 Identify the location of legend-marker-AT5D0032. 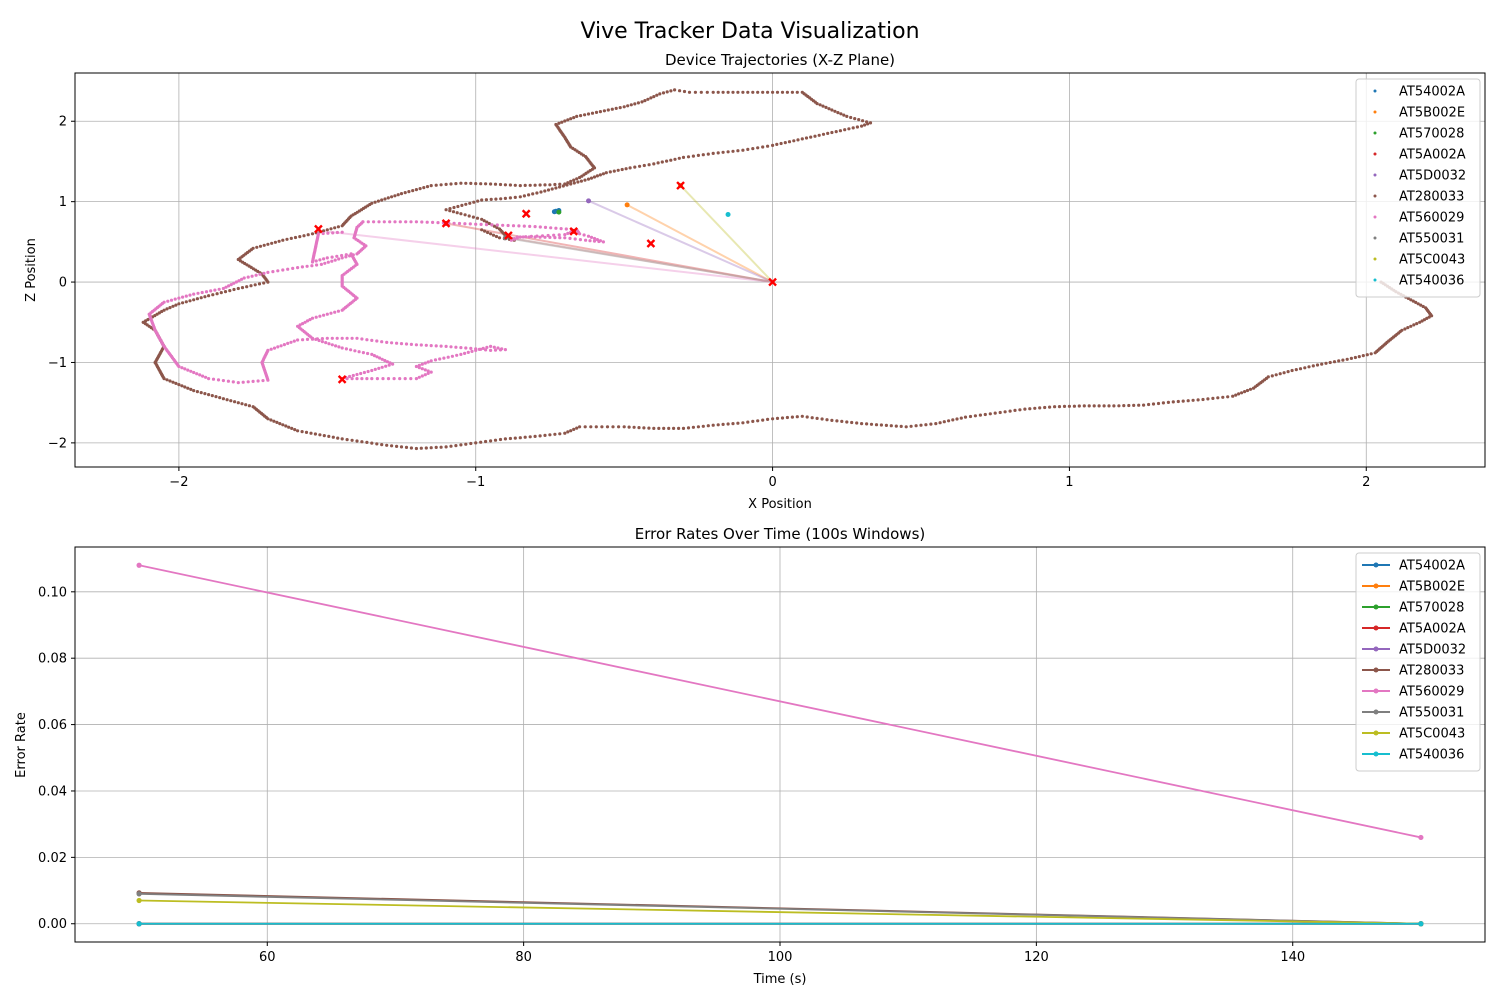
(1376, 649).